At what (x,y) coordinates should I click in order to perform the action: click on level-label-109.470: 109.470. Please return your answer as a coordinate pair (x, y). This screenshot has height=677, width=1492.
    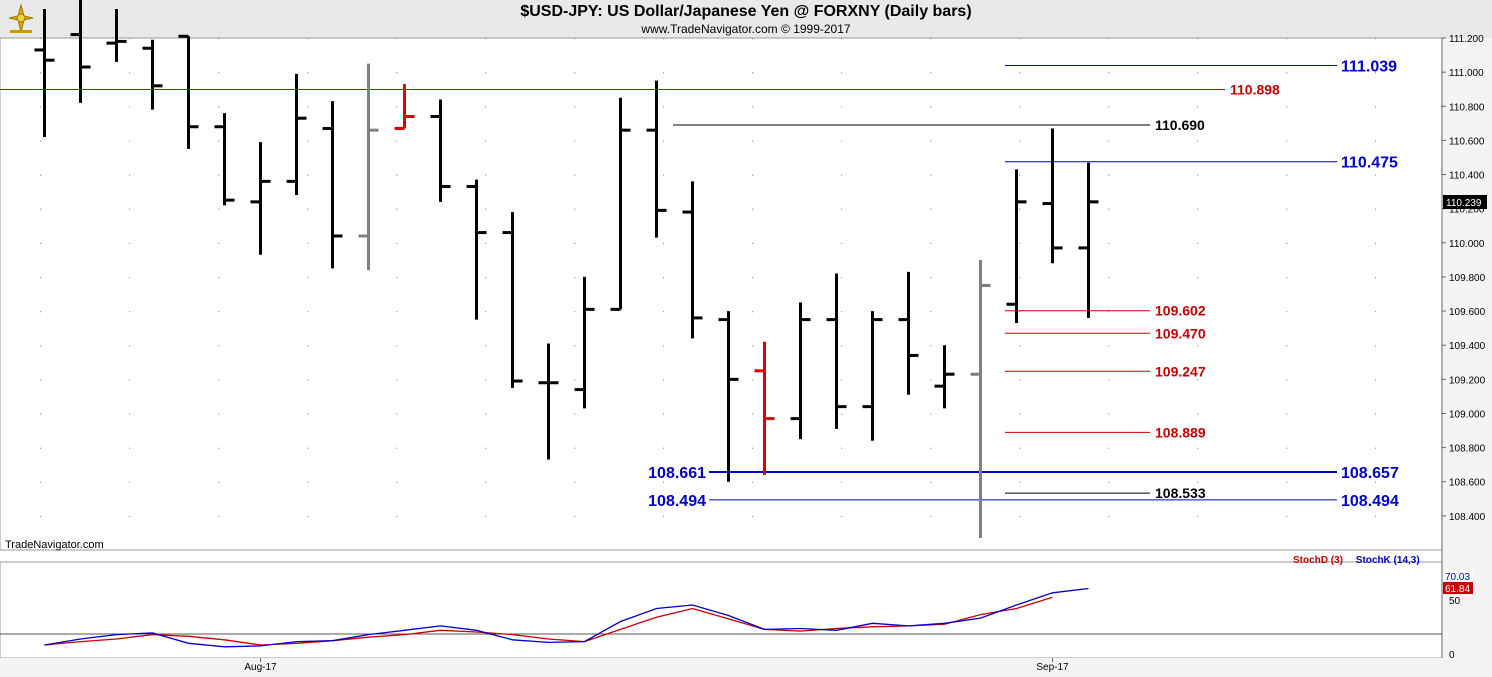
    Looking at the image, I should click on (1180, 333).